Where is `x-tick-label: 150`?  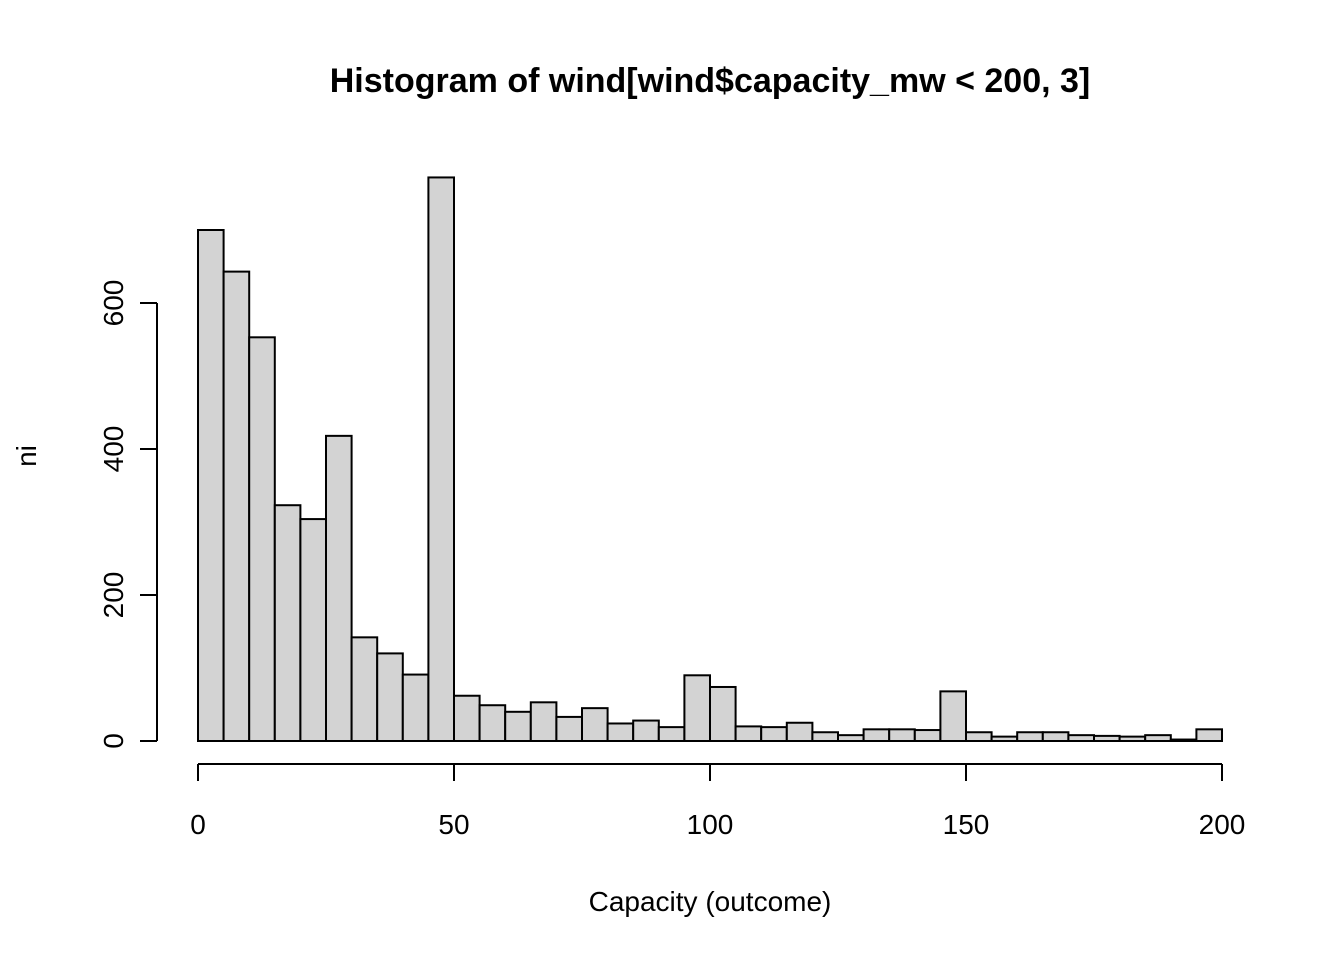
x-tick-label: 150 is located at coordinates (966, 824).